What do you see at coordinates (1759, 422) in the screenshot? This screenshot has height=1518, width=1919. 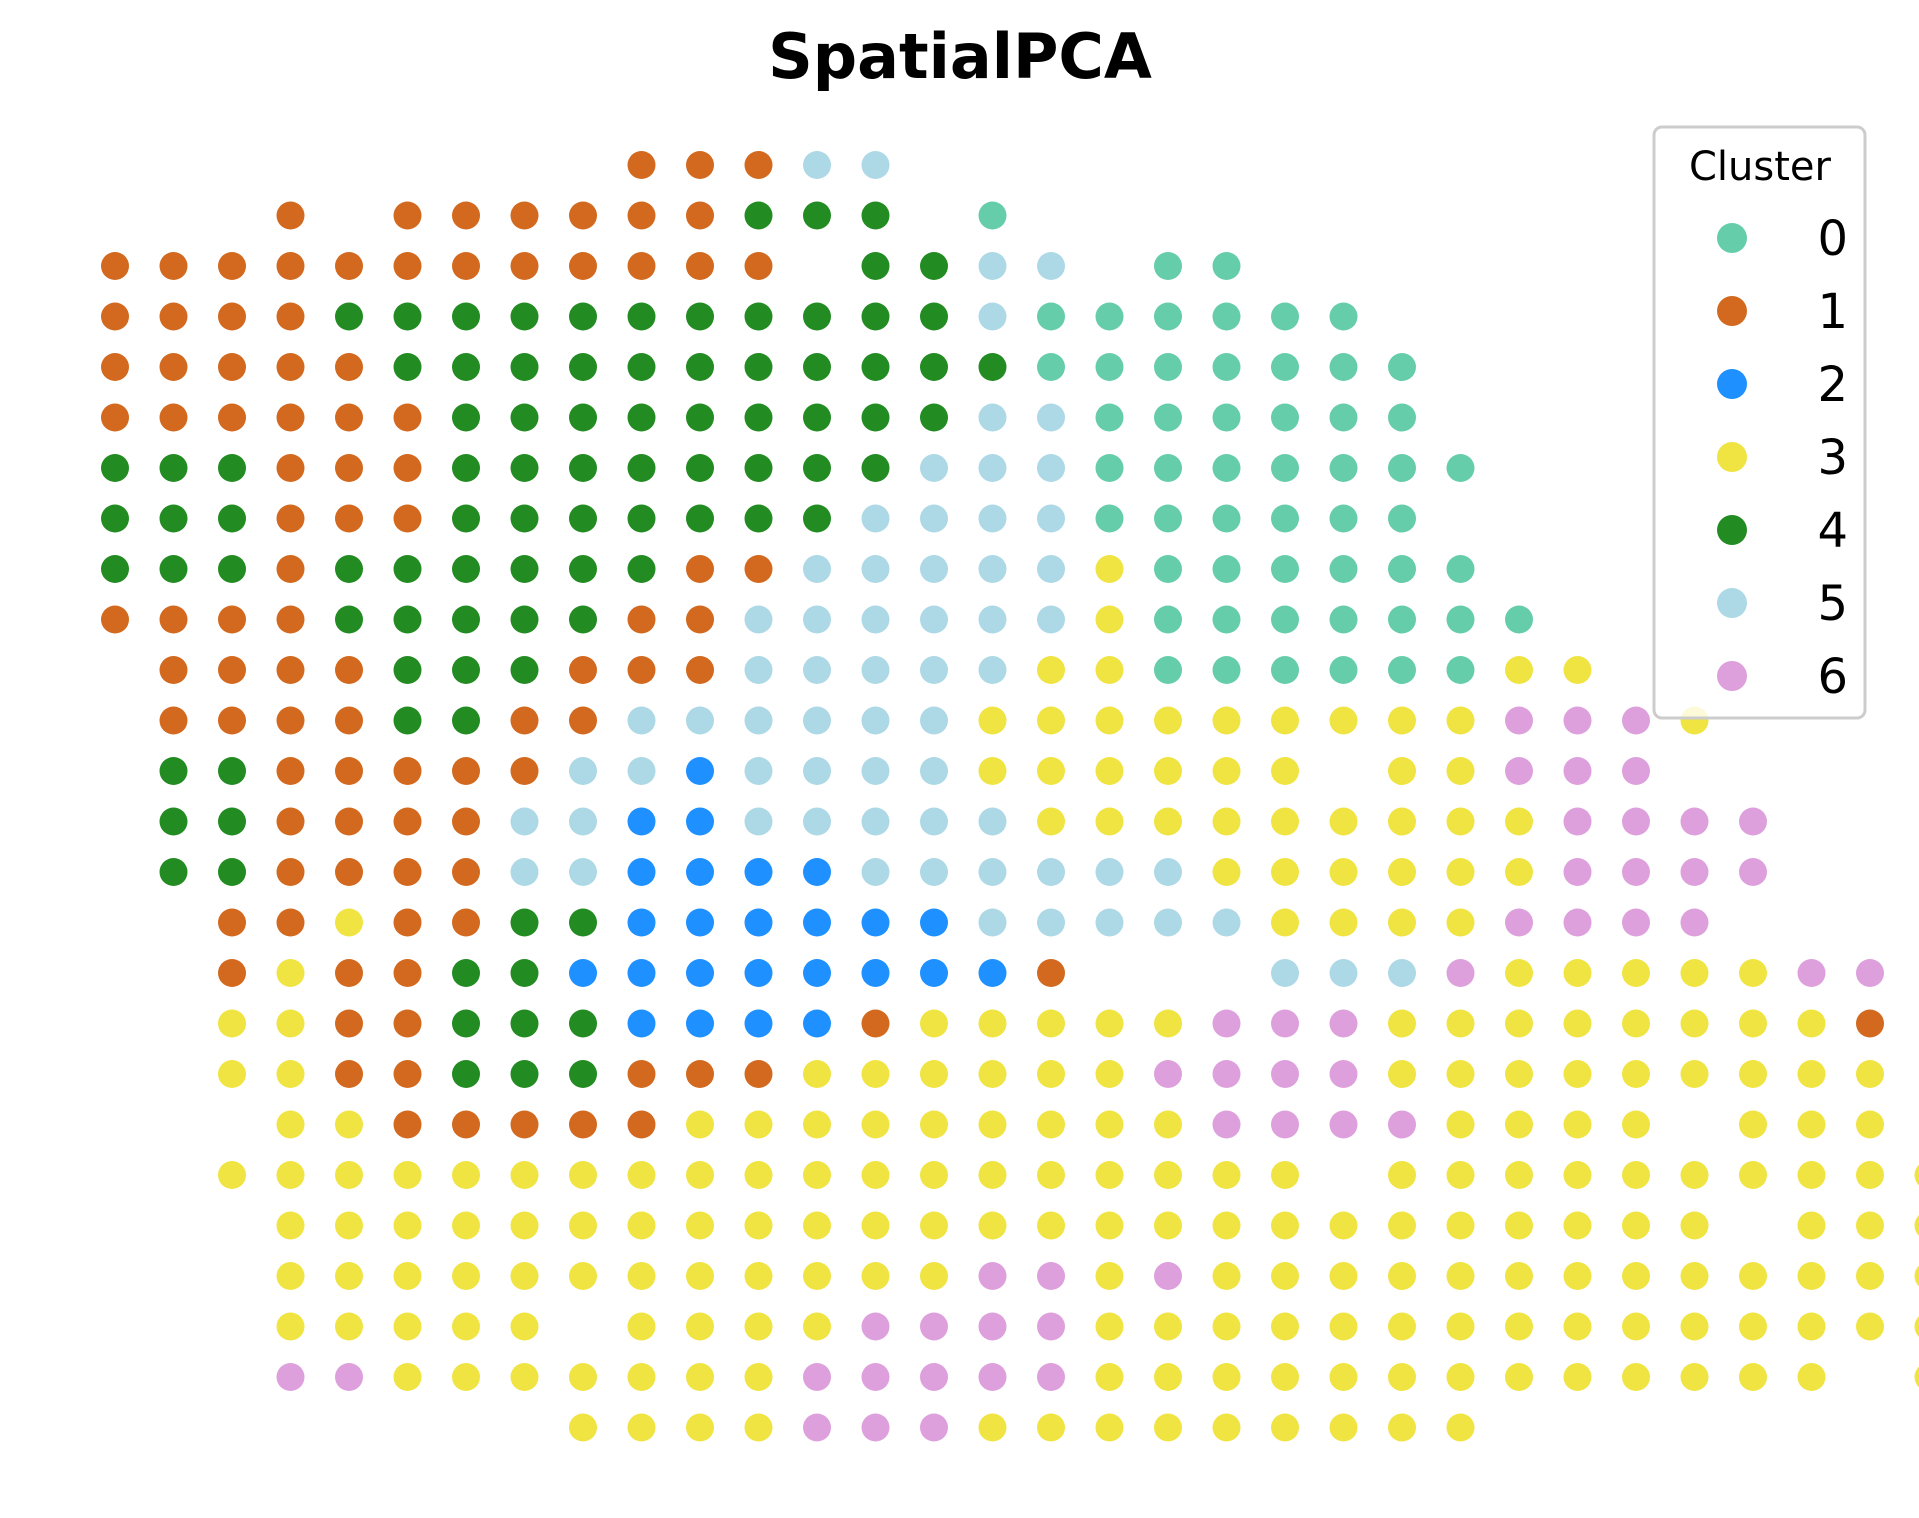 I see `legend: Cluster 0 1 2 3 4 5 6` at bounding box center [1759, 422].